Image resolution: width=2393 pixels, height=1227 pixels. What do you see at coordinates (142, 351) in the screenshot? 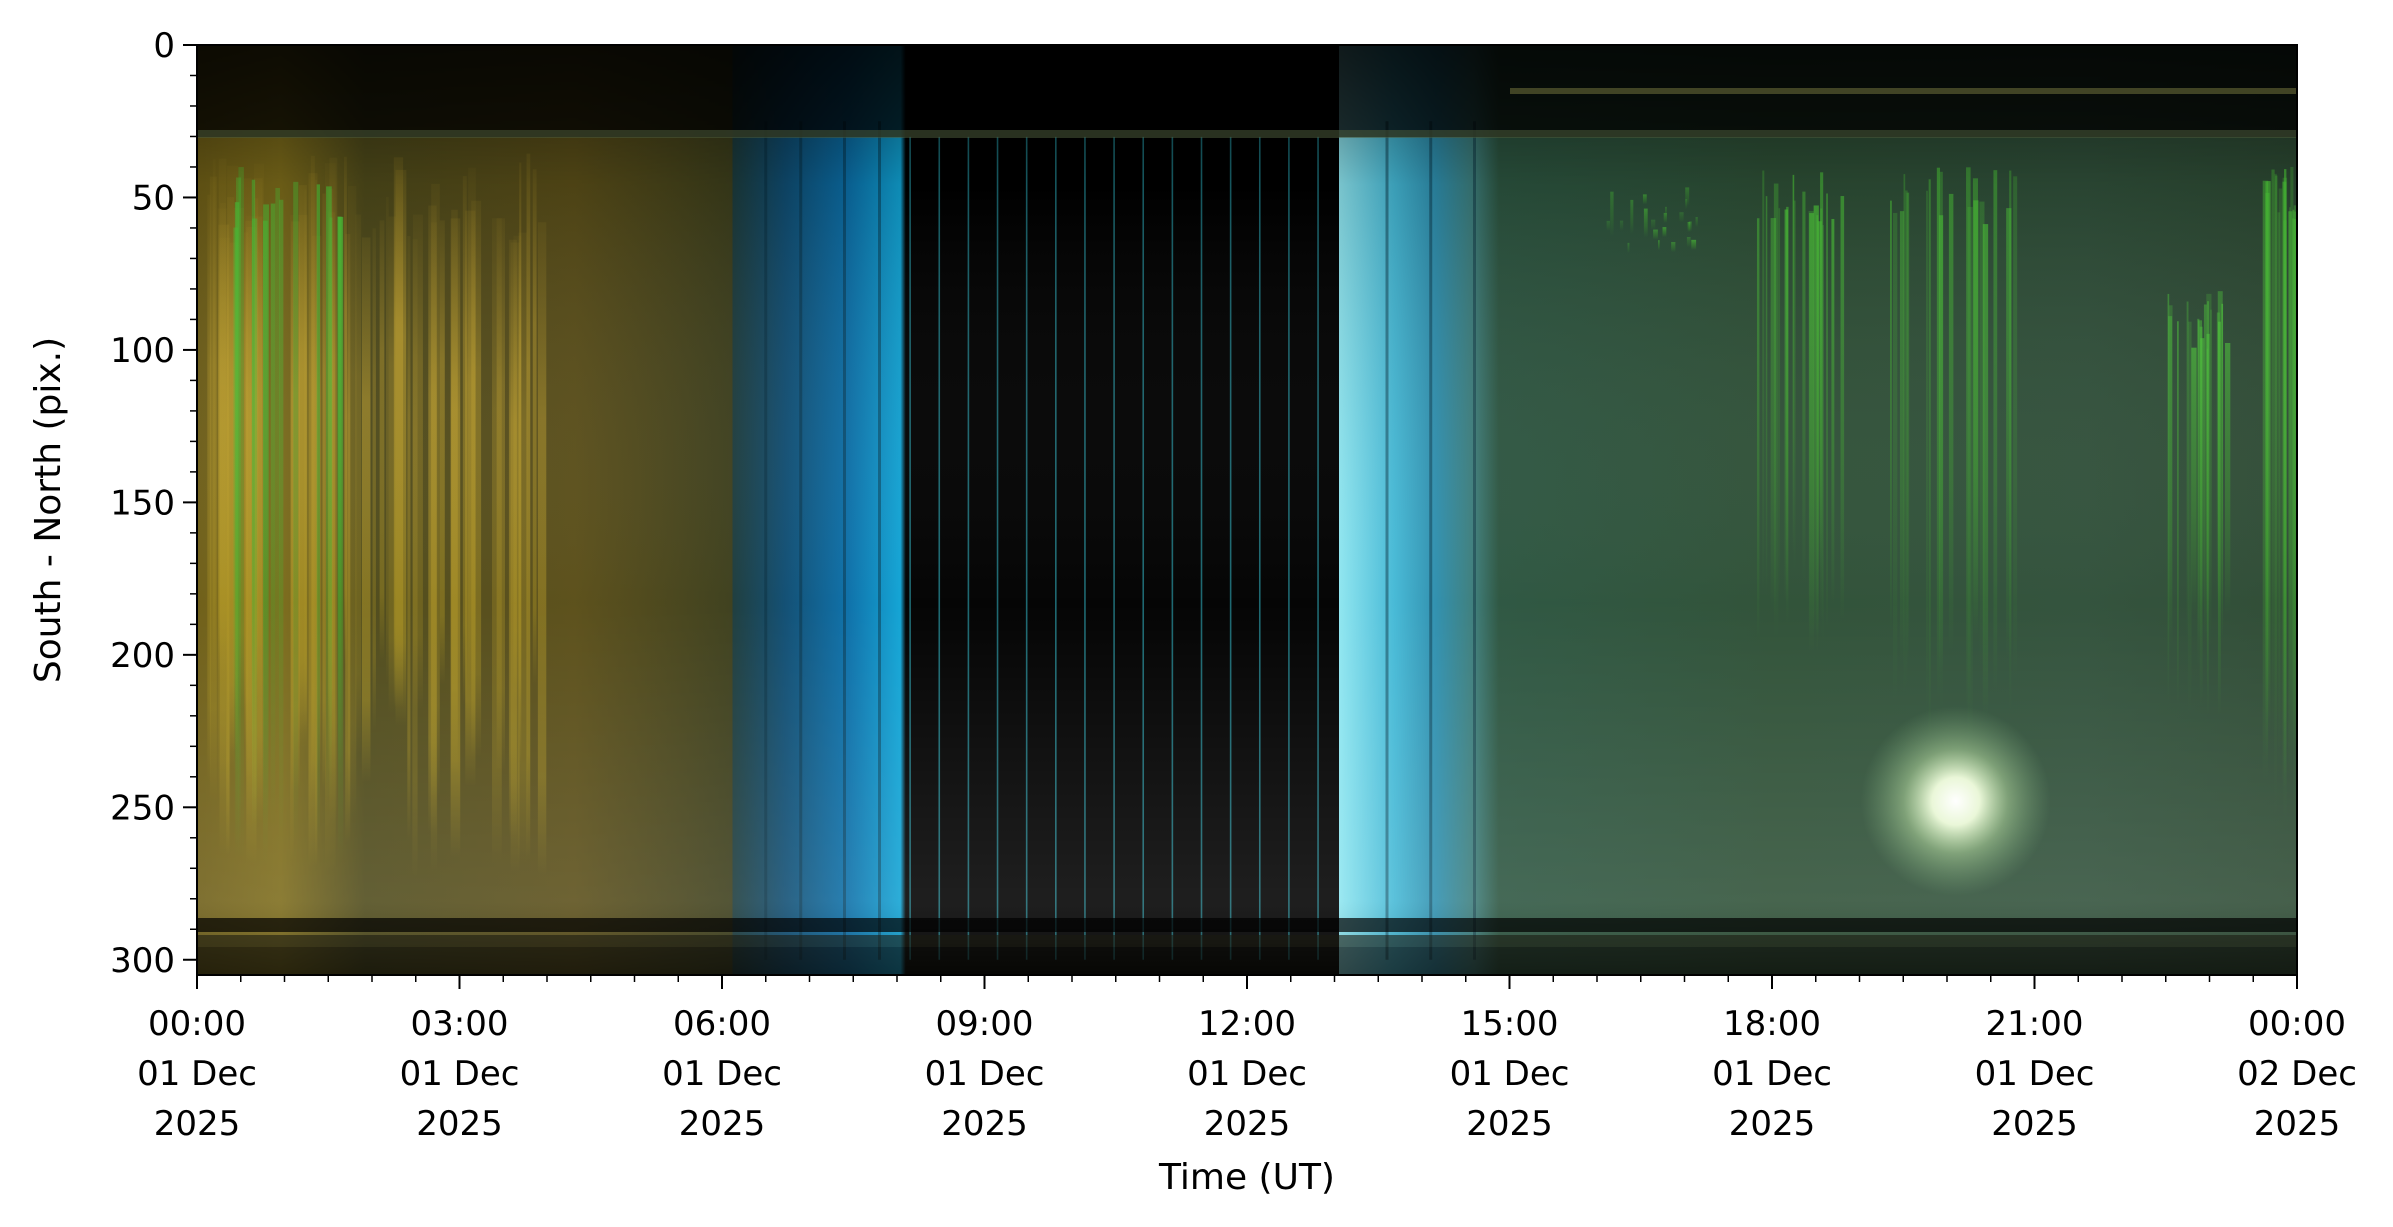
I see `y-tick-label: 100` at bounding box center [142, 351].